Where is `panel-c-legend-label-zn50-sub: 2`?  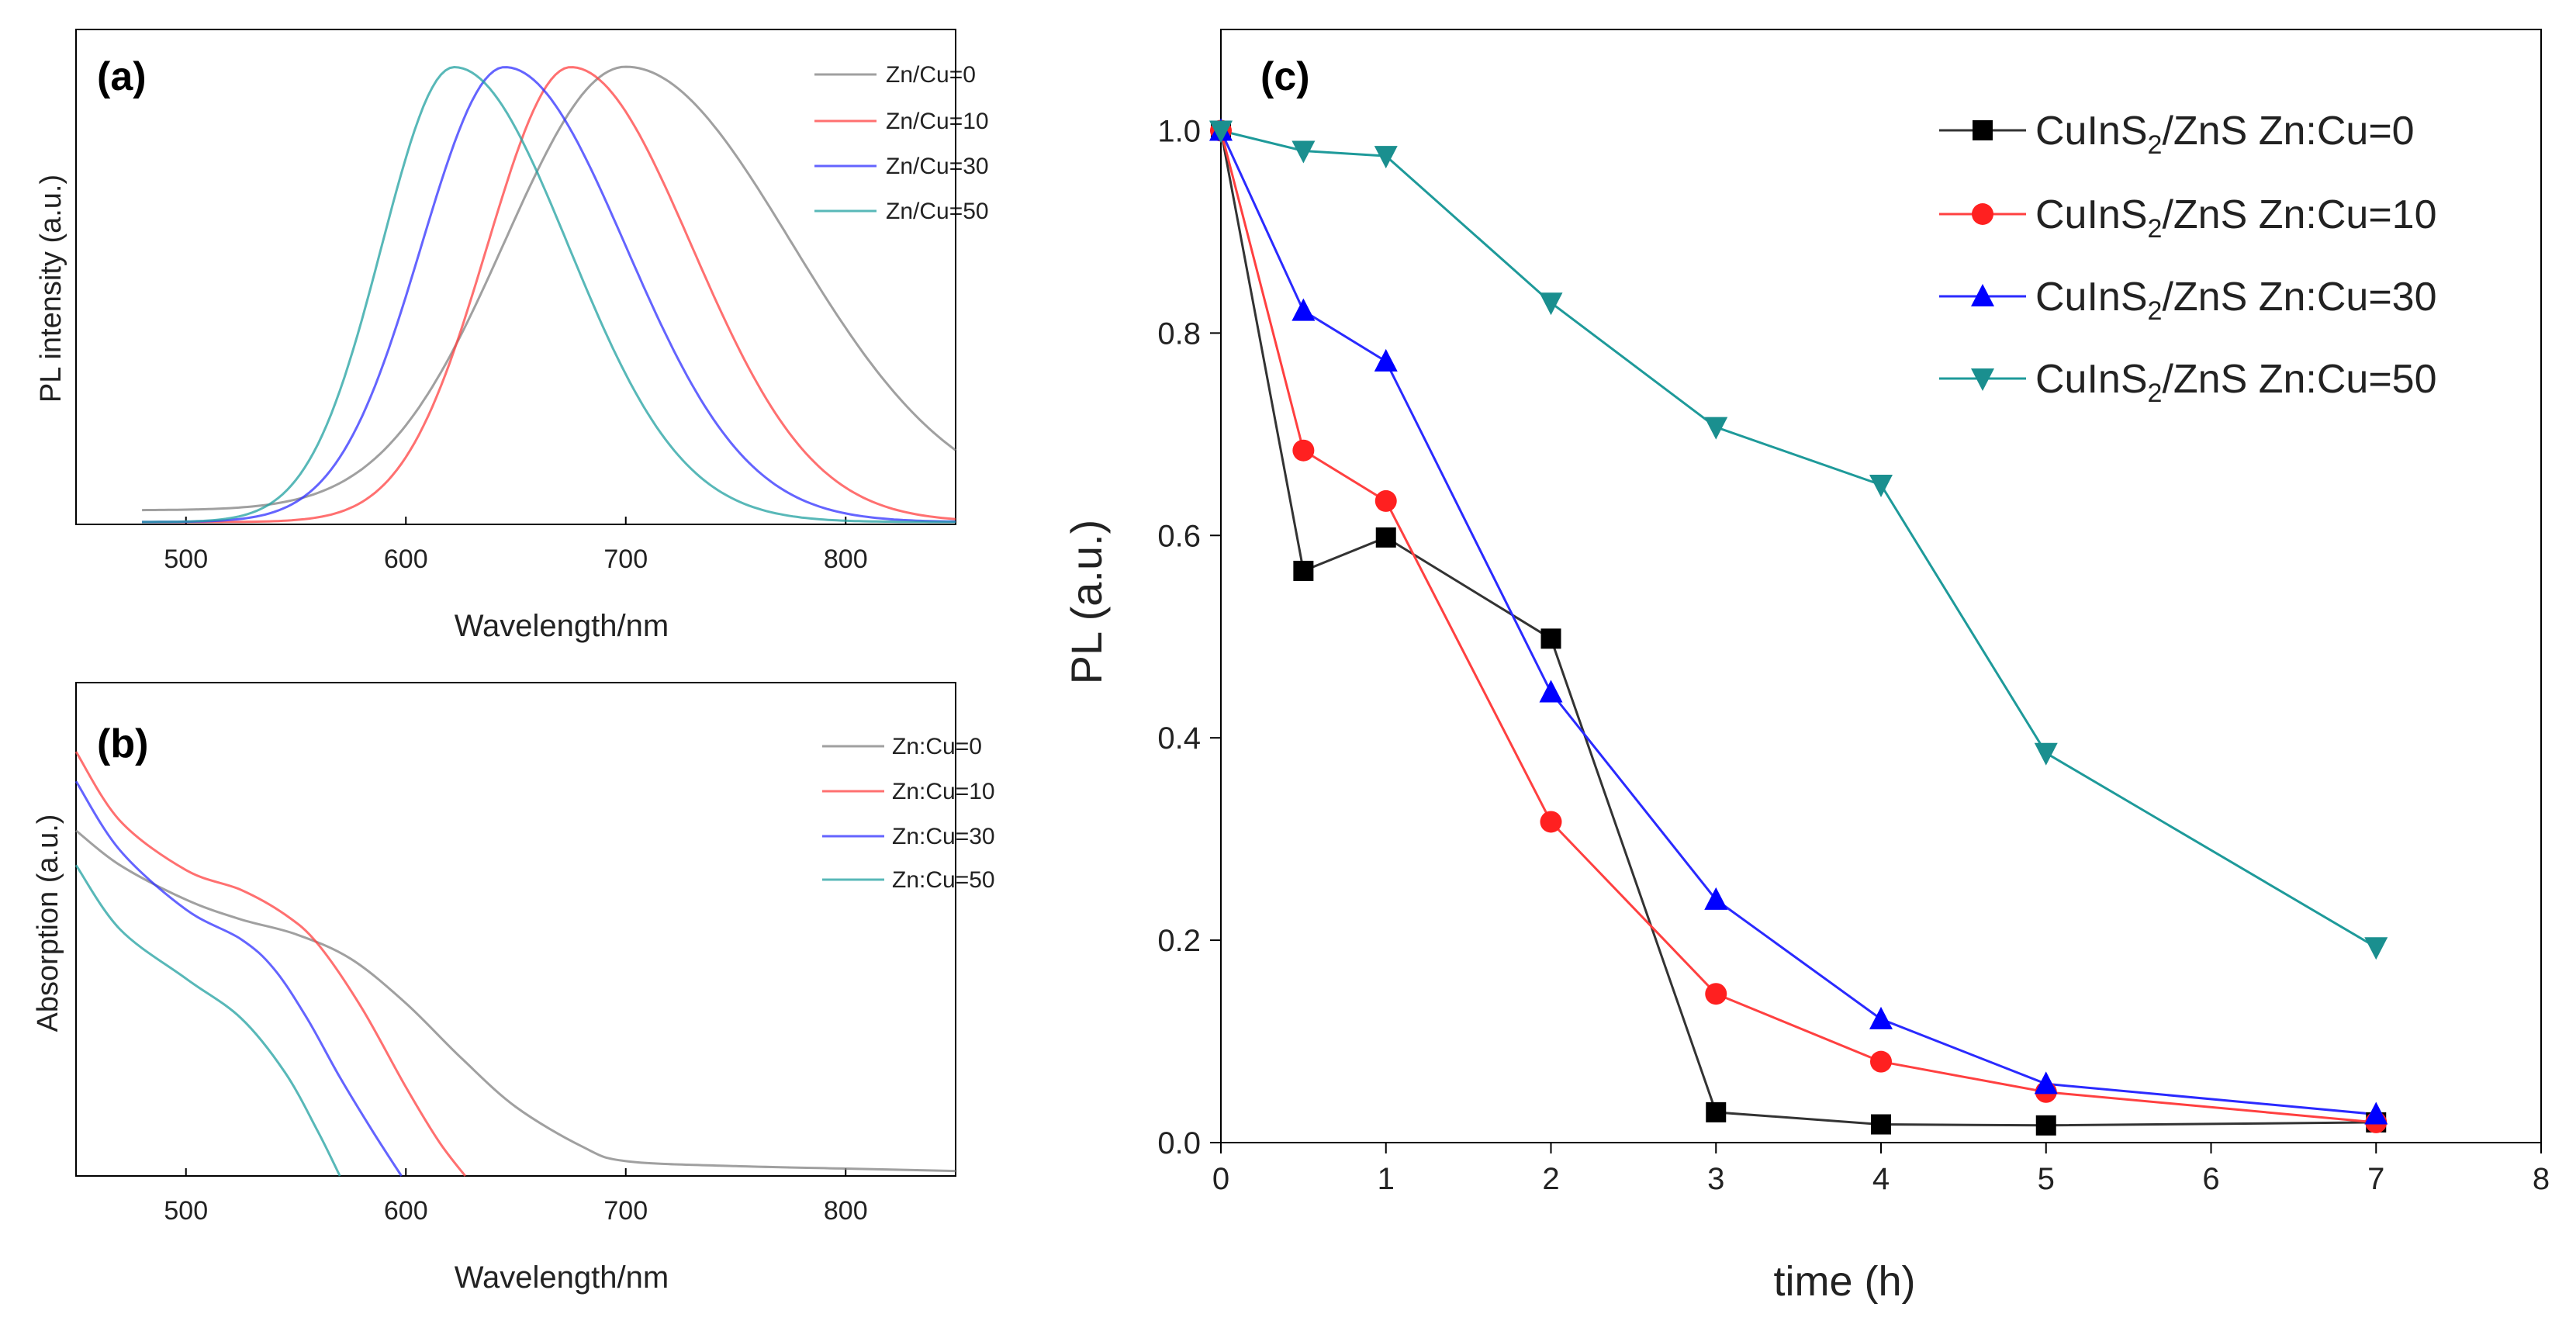 panel-c-legend-label-zn50-sub: 2 is located at coordinates (2155, 393).